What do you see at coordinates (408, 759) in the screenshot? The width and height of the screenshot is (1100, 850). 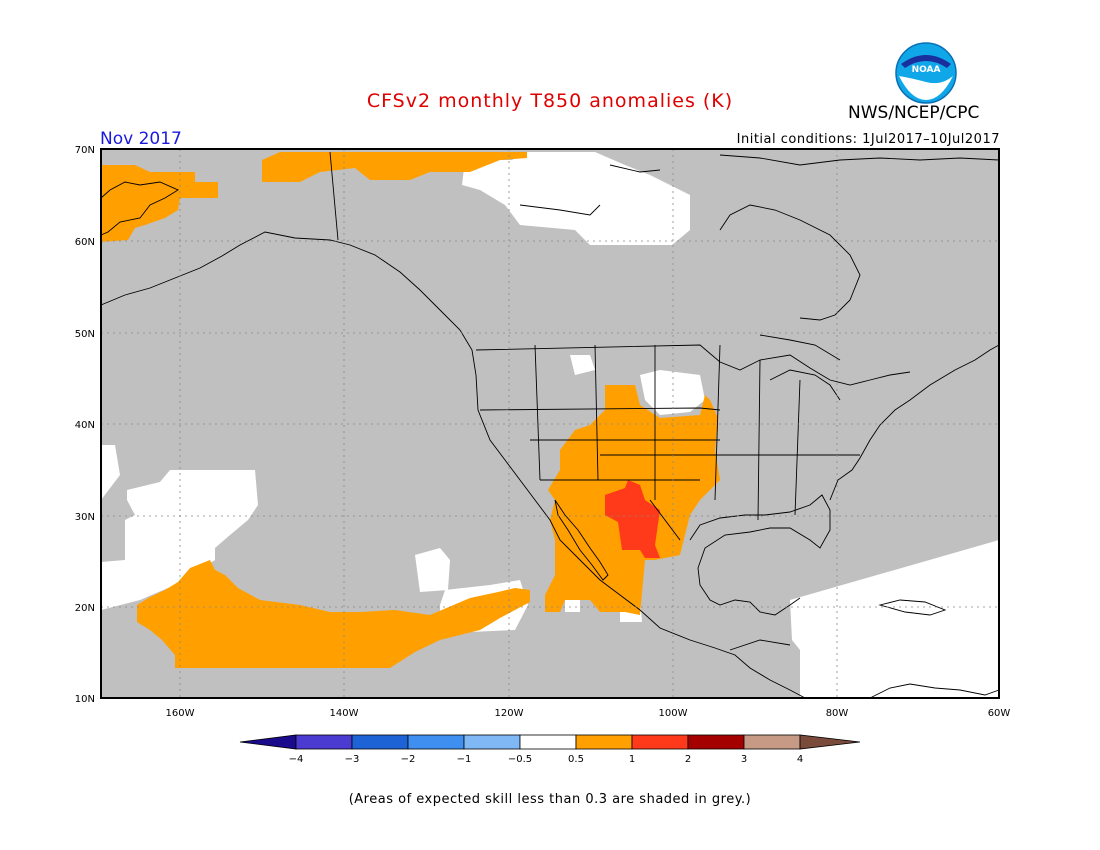 I see `colorbar-label: −2` at bounding box center [408, 759].